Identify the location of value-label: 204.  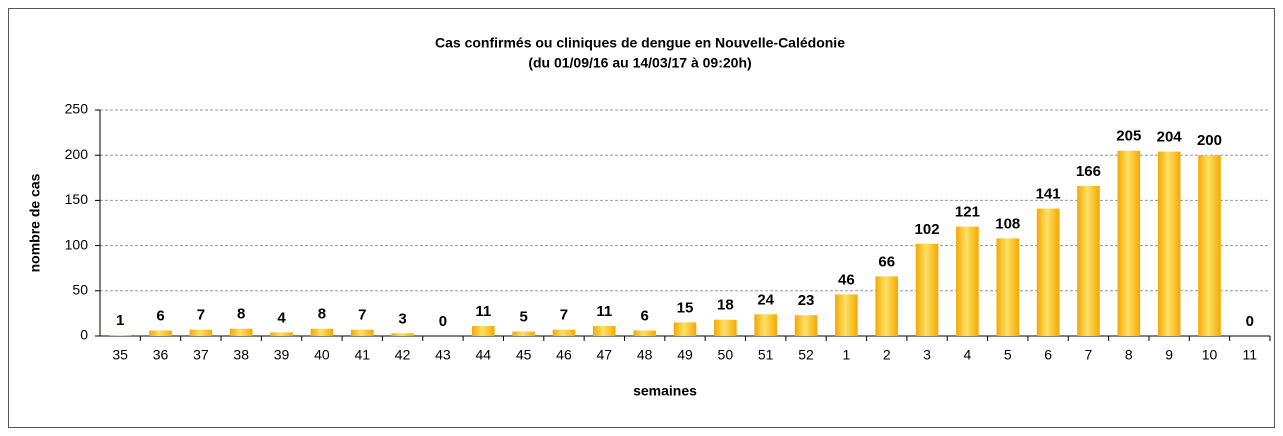
(1170, 137).